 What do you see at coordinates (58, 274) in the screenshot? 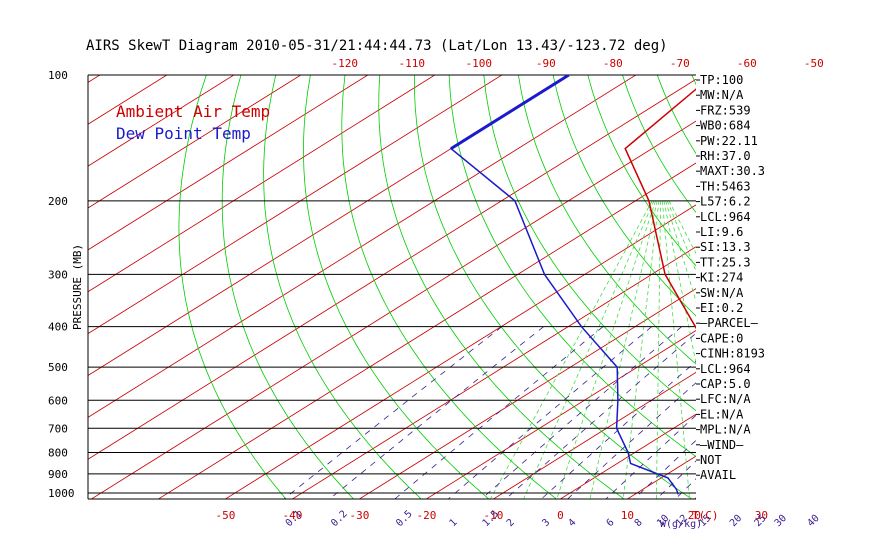
I see `pressure-tick-label: 300` at bounding box center [58, 274].